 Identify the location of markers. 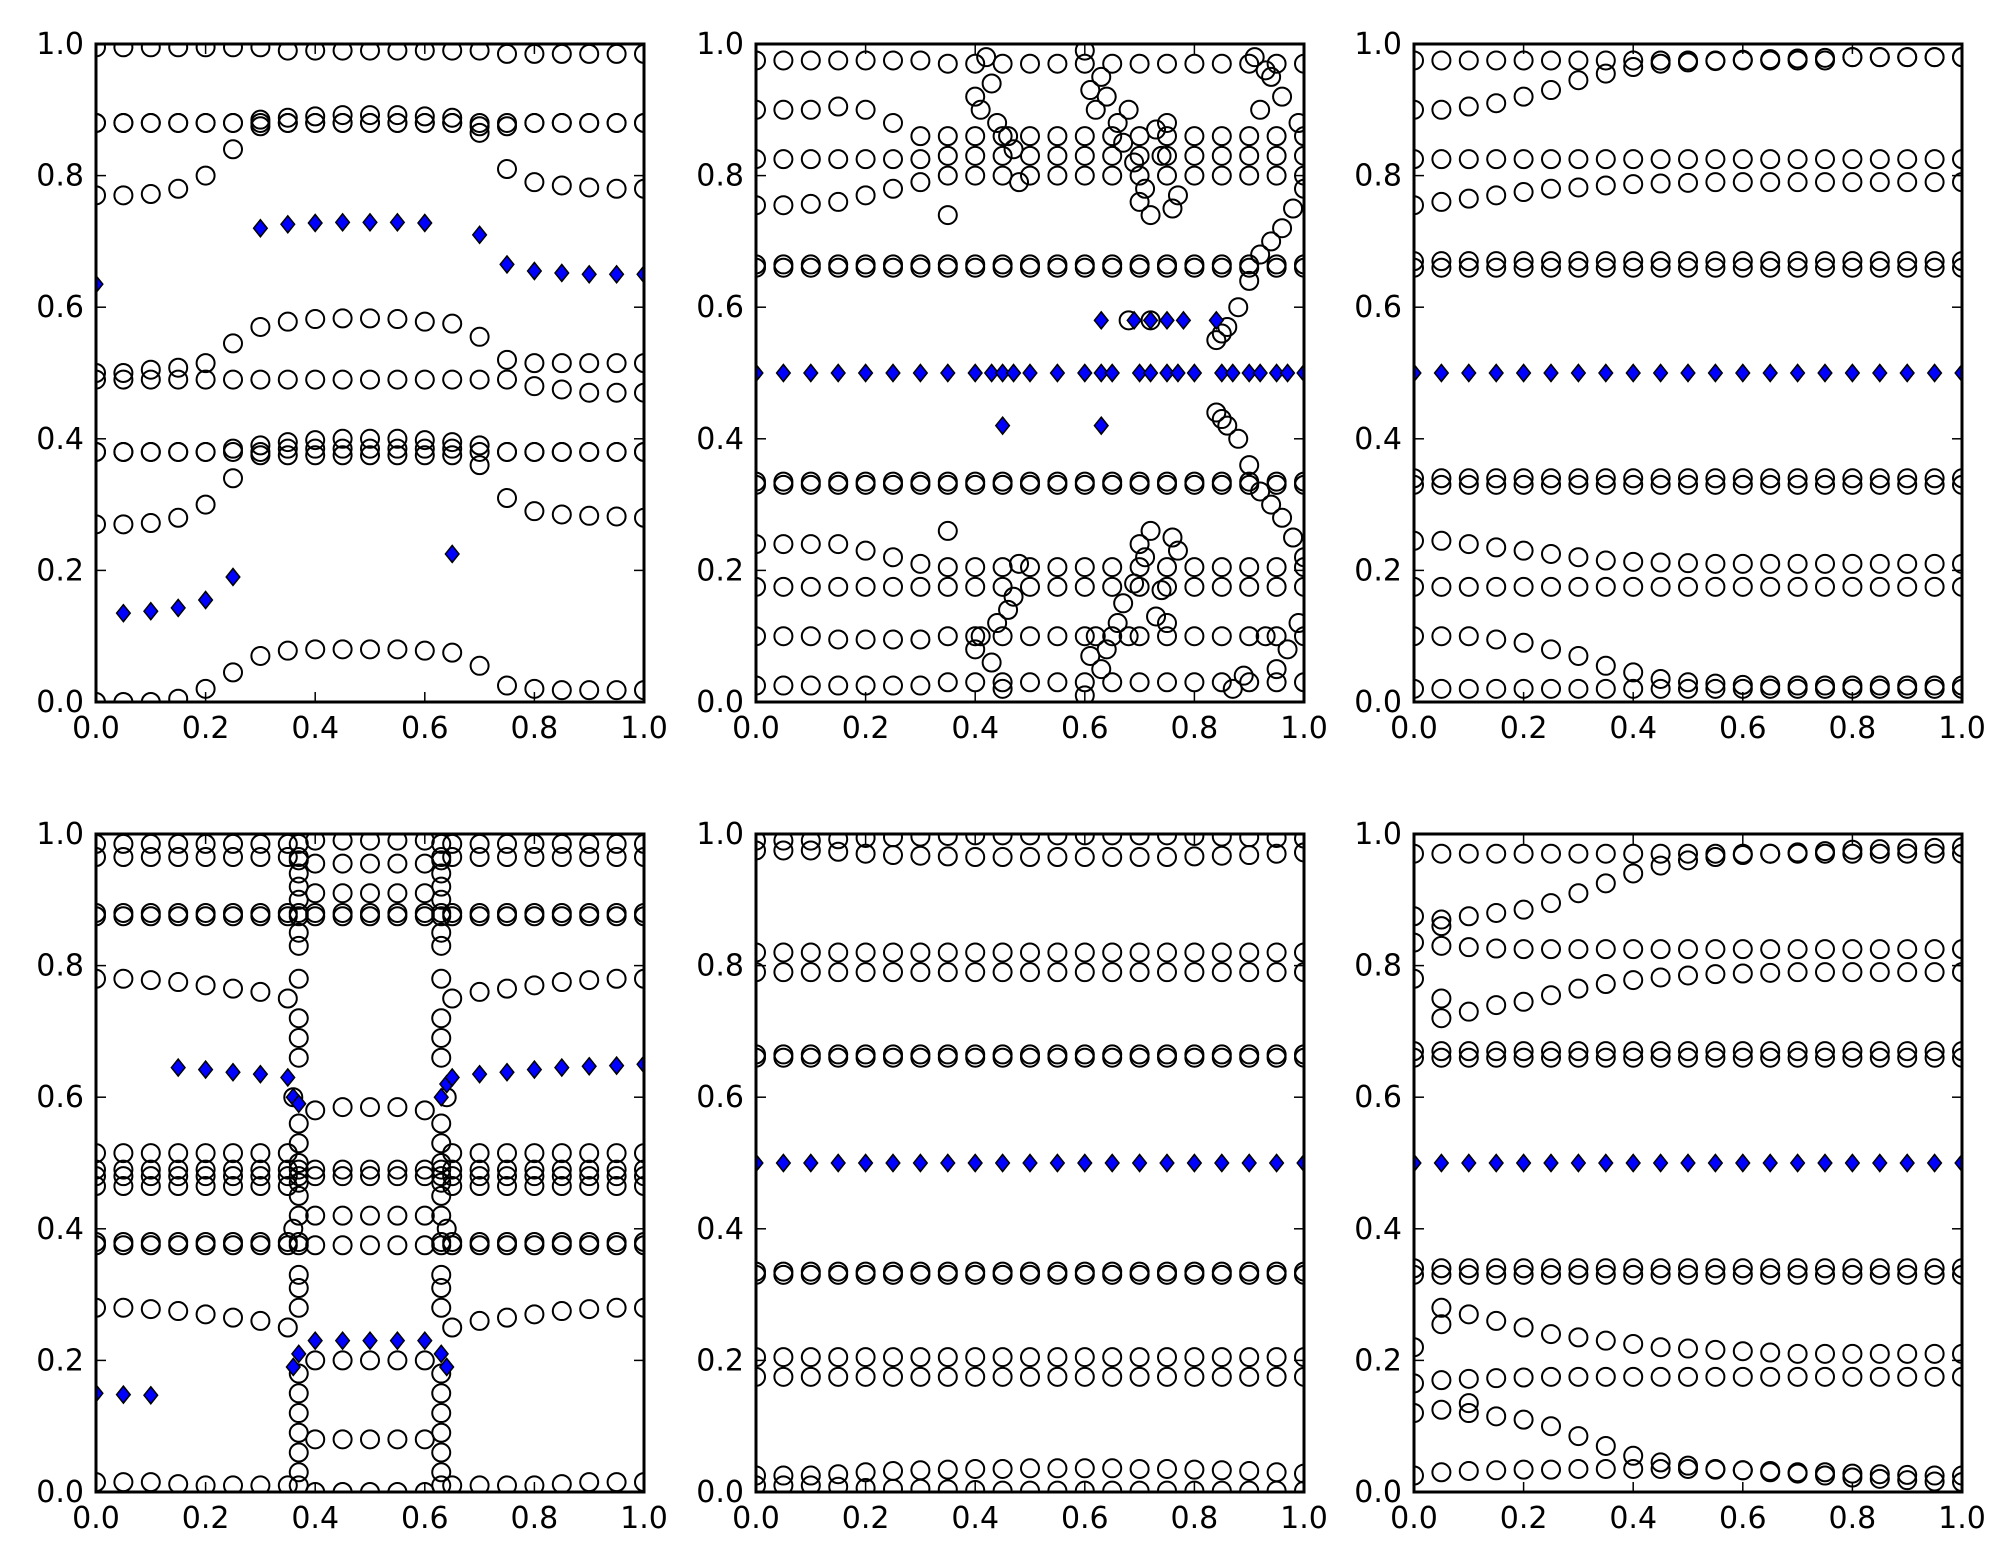
(1688, 373).